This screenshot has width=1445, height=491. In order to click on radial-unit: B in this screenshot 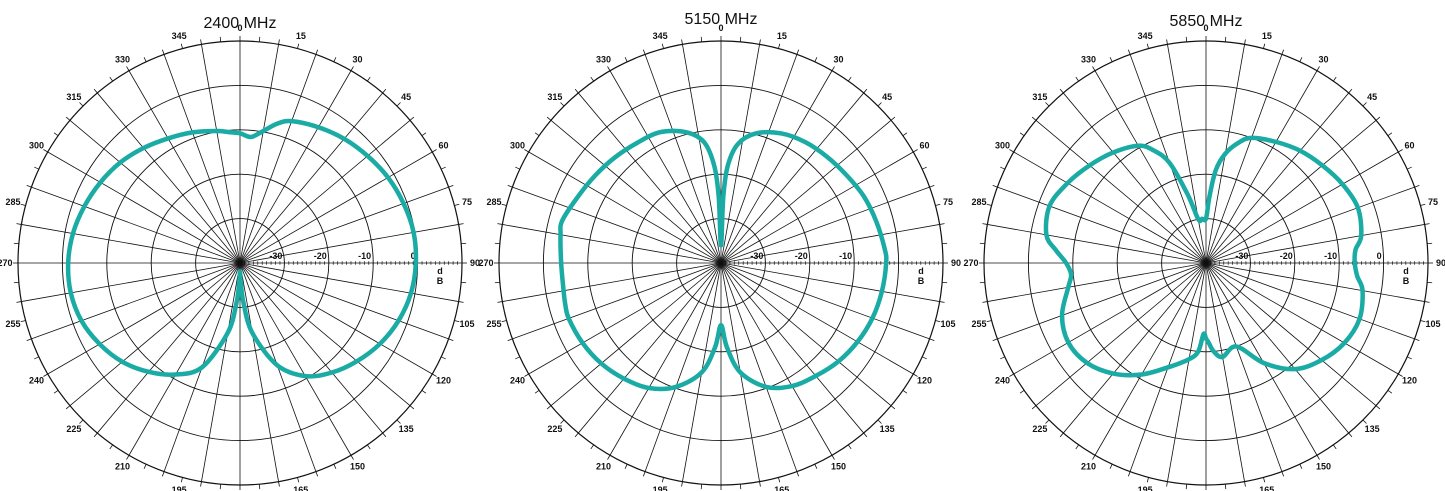, I will do `click(921, 281)`.